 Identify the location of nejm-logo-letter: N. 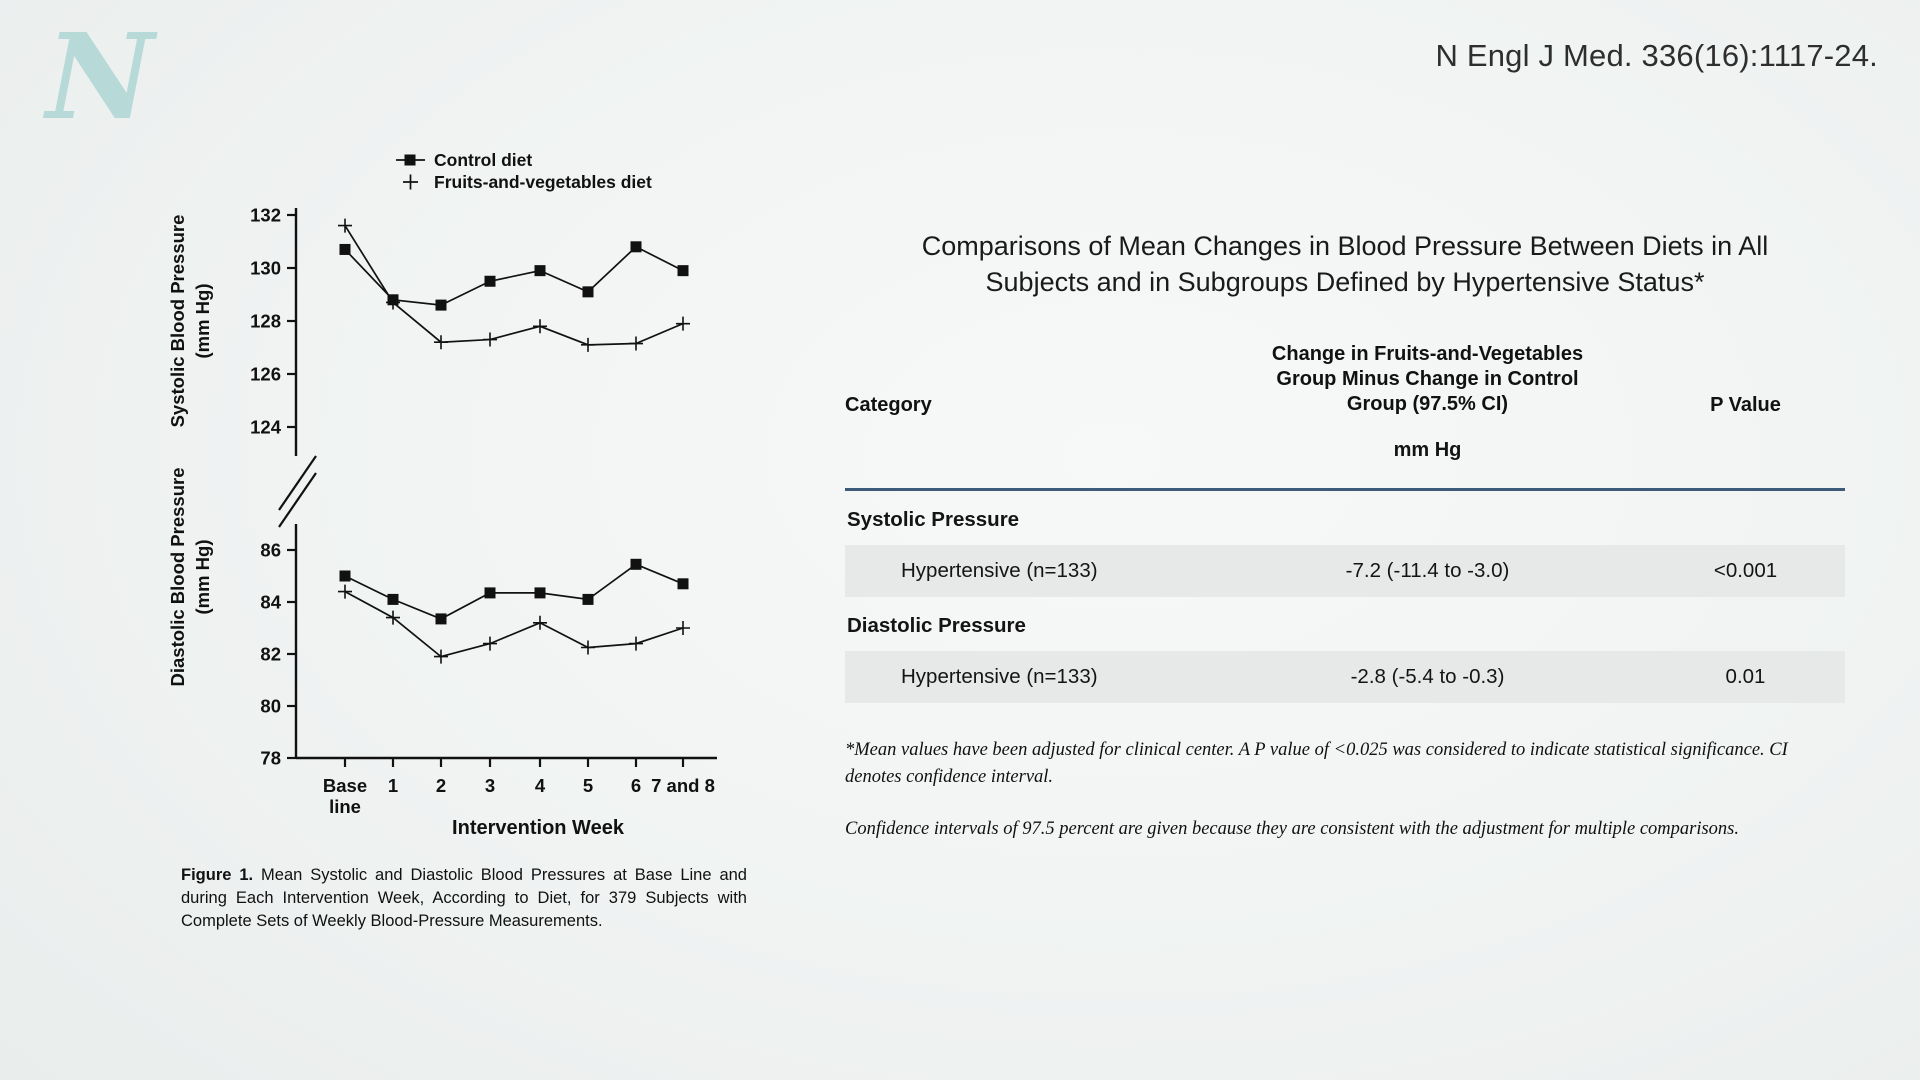
(100, 78).